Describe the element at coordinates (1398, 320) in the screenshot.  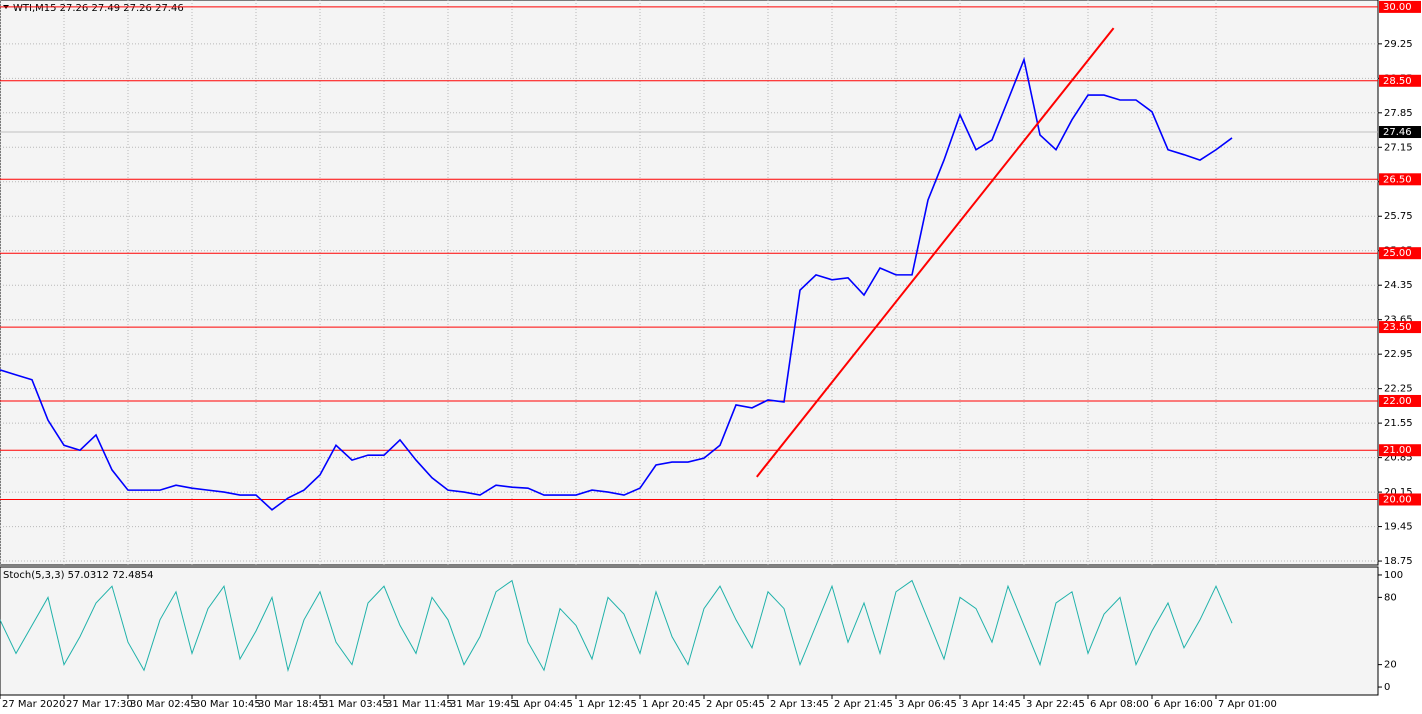
I see `y-tick-label: 23.65` at that location.